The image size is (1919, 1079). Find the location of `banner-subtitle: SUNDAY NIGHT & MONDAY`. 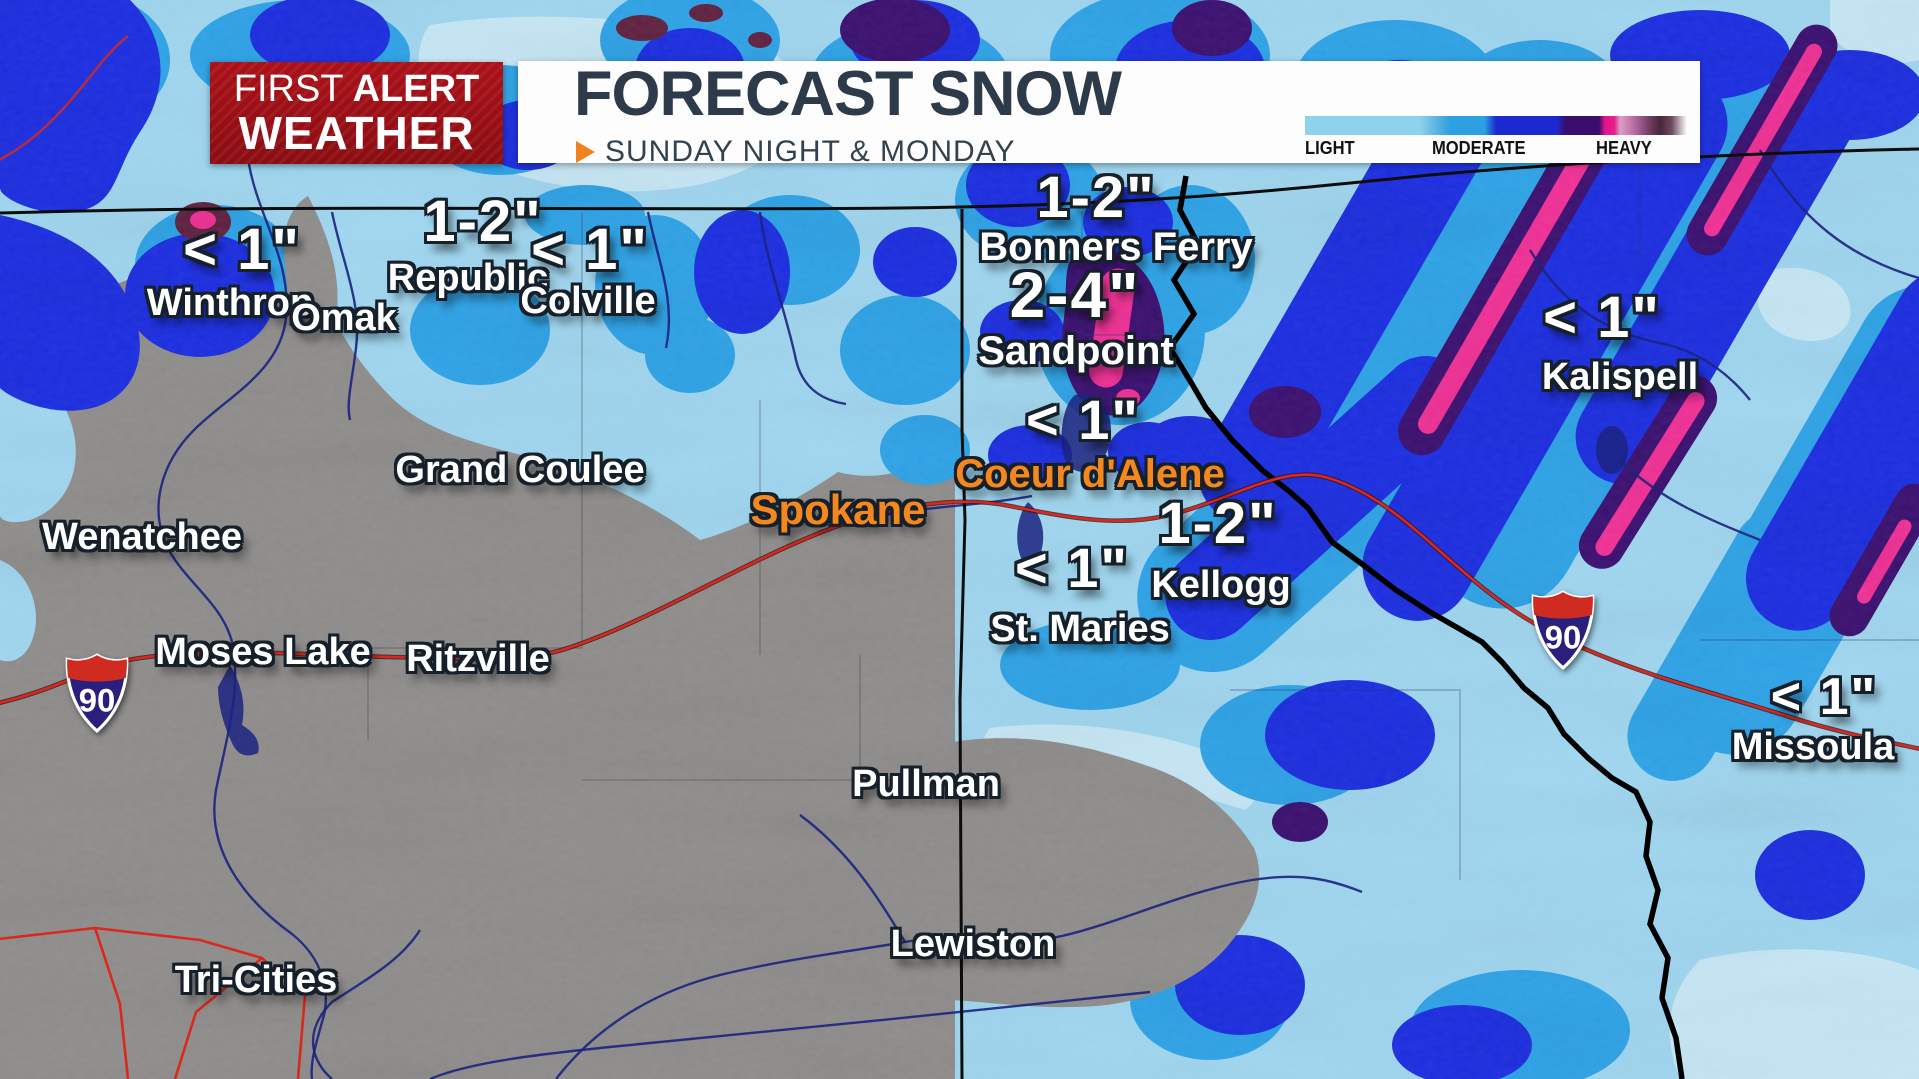

banner-subtitle: SUNDAY NIGHT & MONDAY is located at coordinates (810, 151).